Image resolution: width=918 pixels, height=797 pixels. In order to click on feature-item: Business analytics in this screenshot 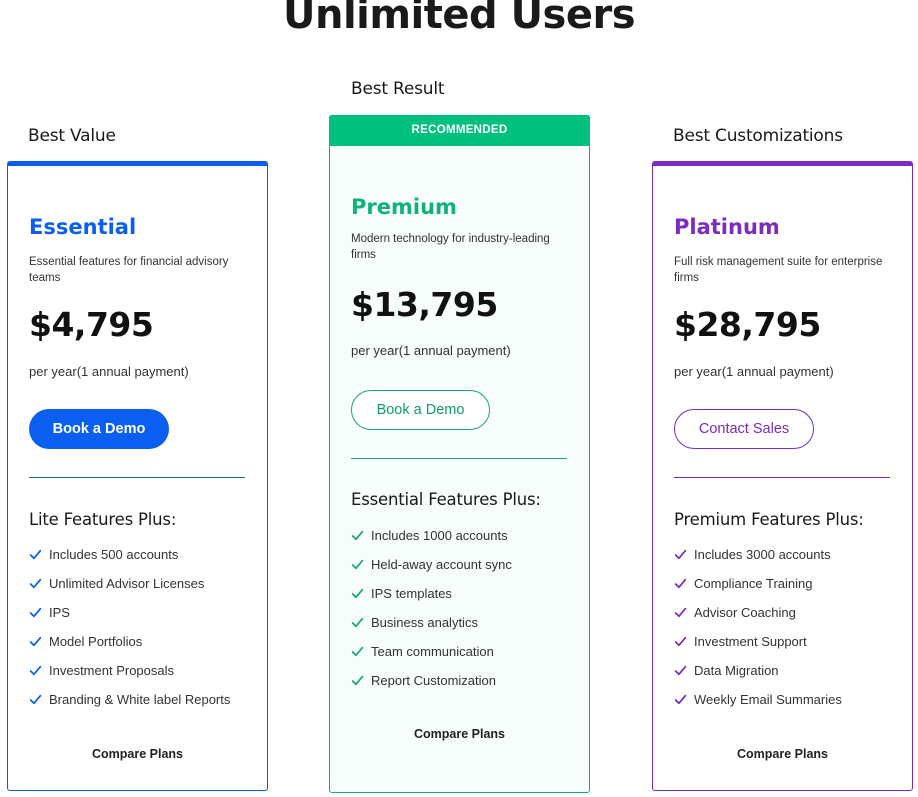, I will do `click(431, 629)`.